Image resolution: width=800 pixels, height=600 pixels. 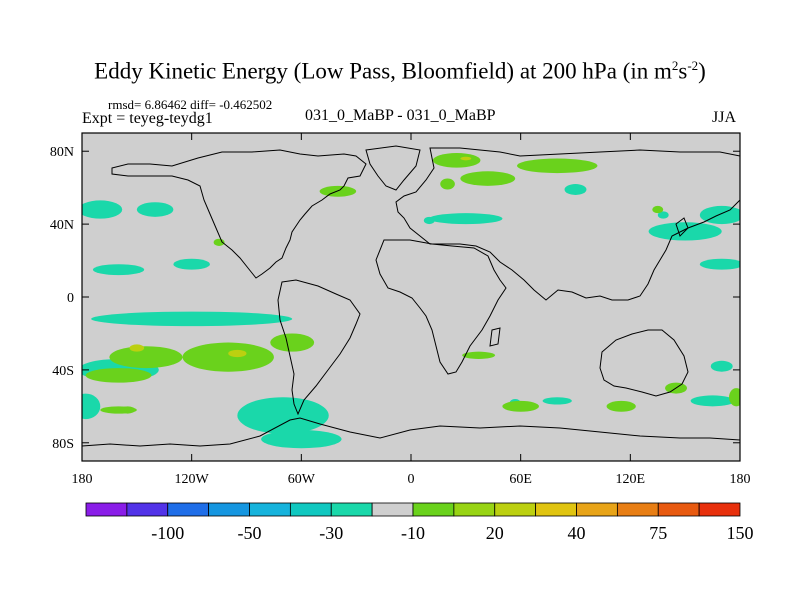 I want to click on coastline-japan, so click(x=682, y=227).